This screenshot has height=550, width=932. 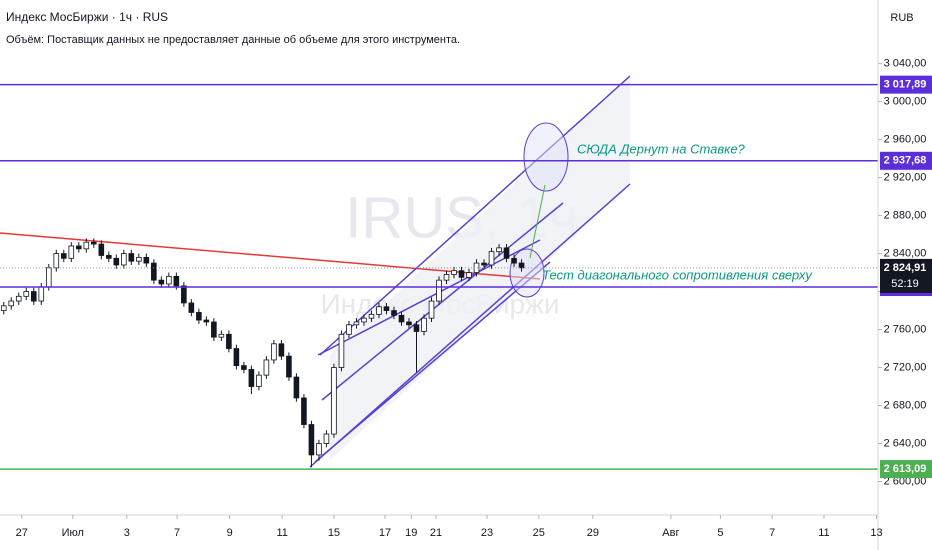 I want to click on y-tick-label: 2 960,00, so click(x=905, y=140).